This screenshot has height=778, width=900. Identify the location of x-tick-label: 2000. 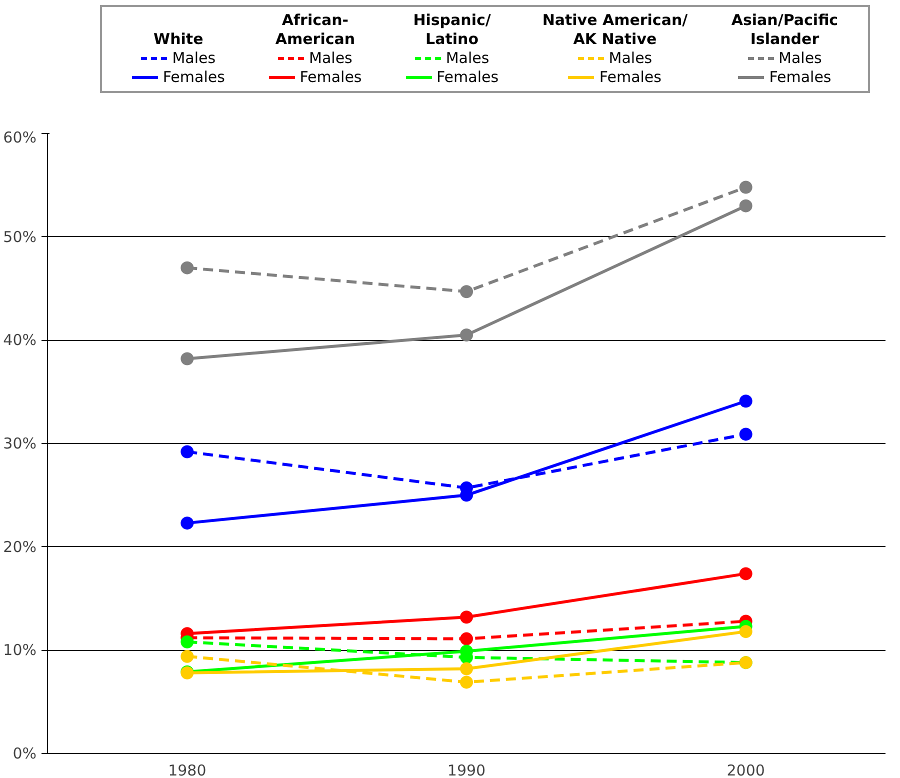
(745, 770).